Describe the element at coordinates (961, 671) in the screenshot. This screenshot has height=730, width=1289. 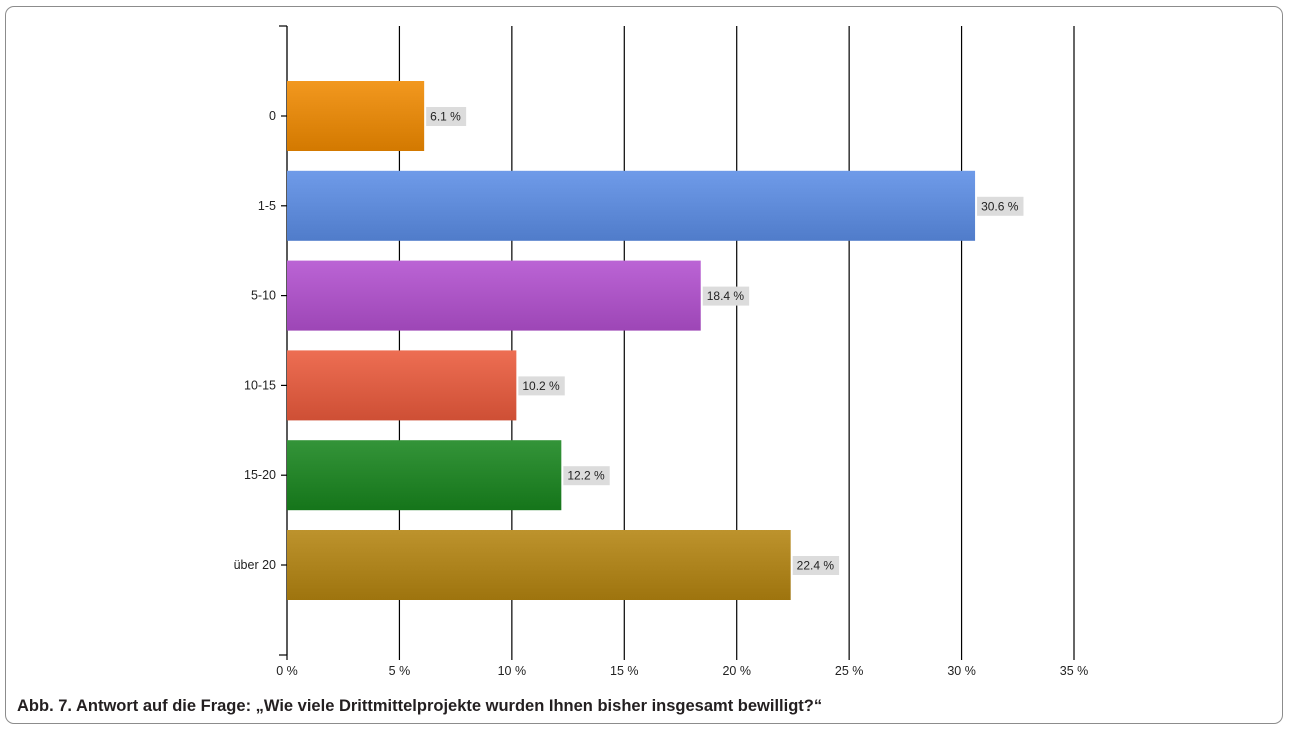
I see `x-tick-label: 30 %` at that location.